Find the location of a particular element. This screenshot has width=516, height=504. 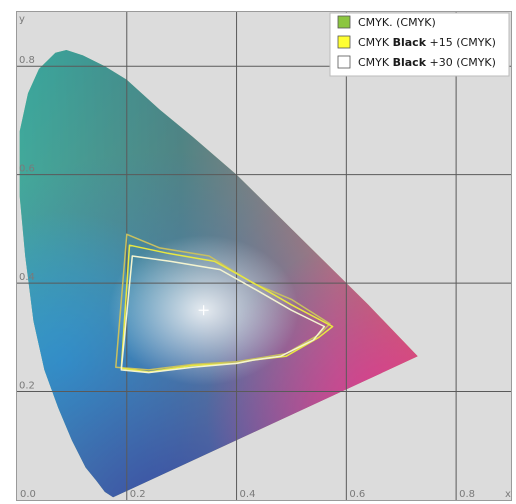

y-axis-label: y is located at coordinates (22, 19).